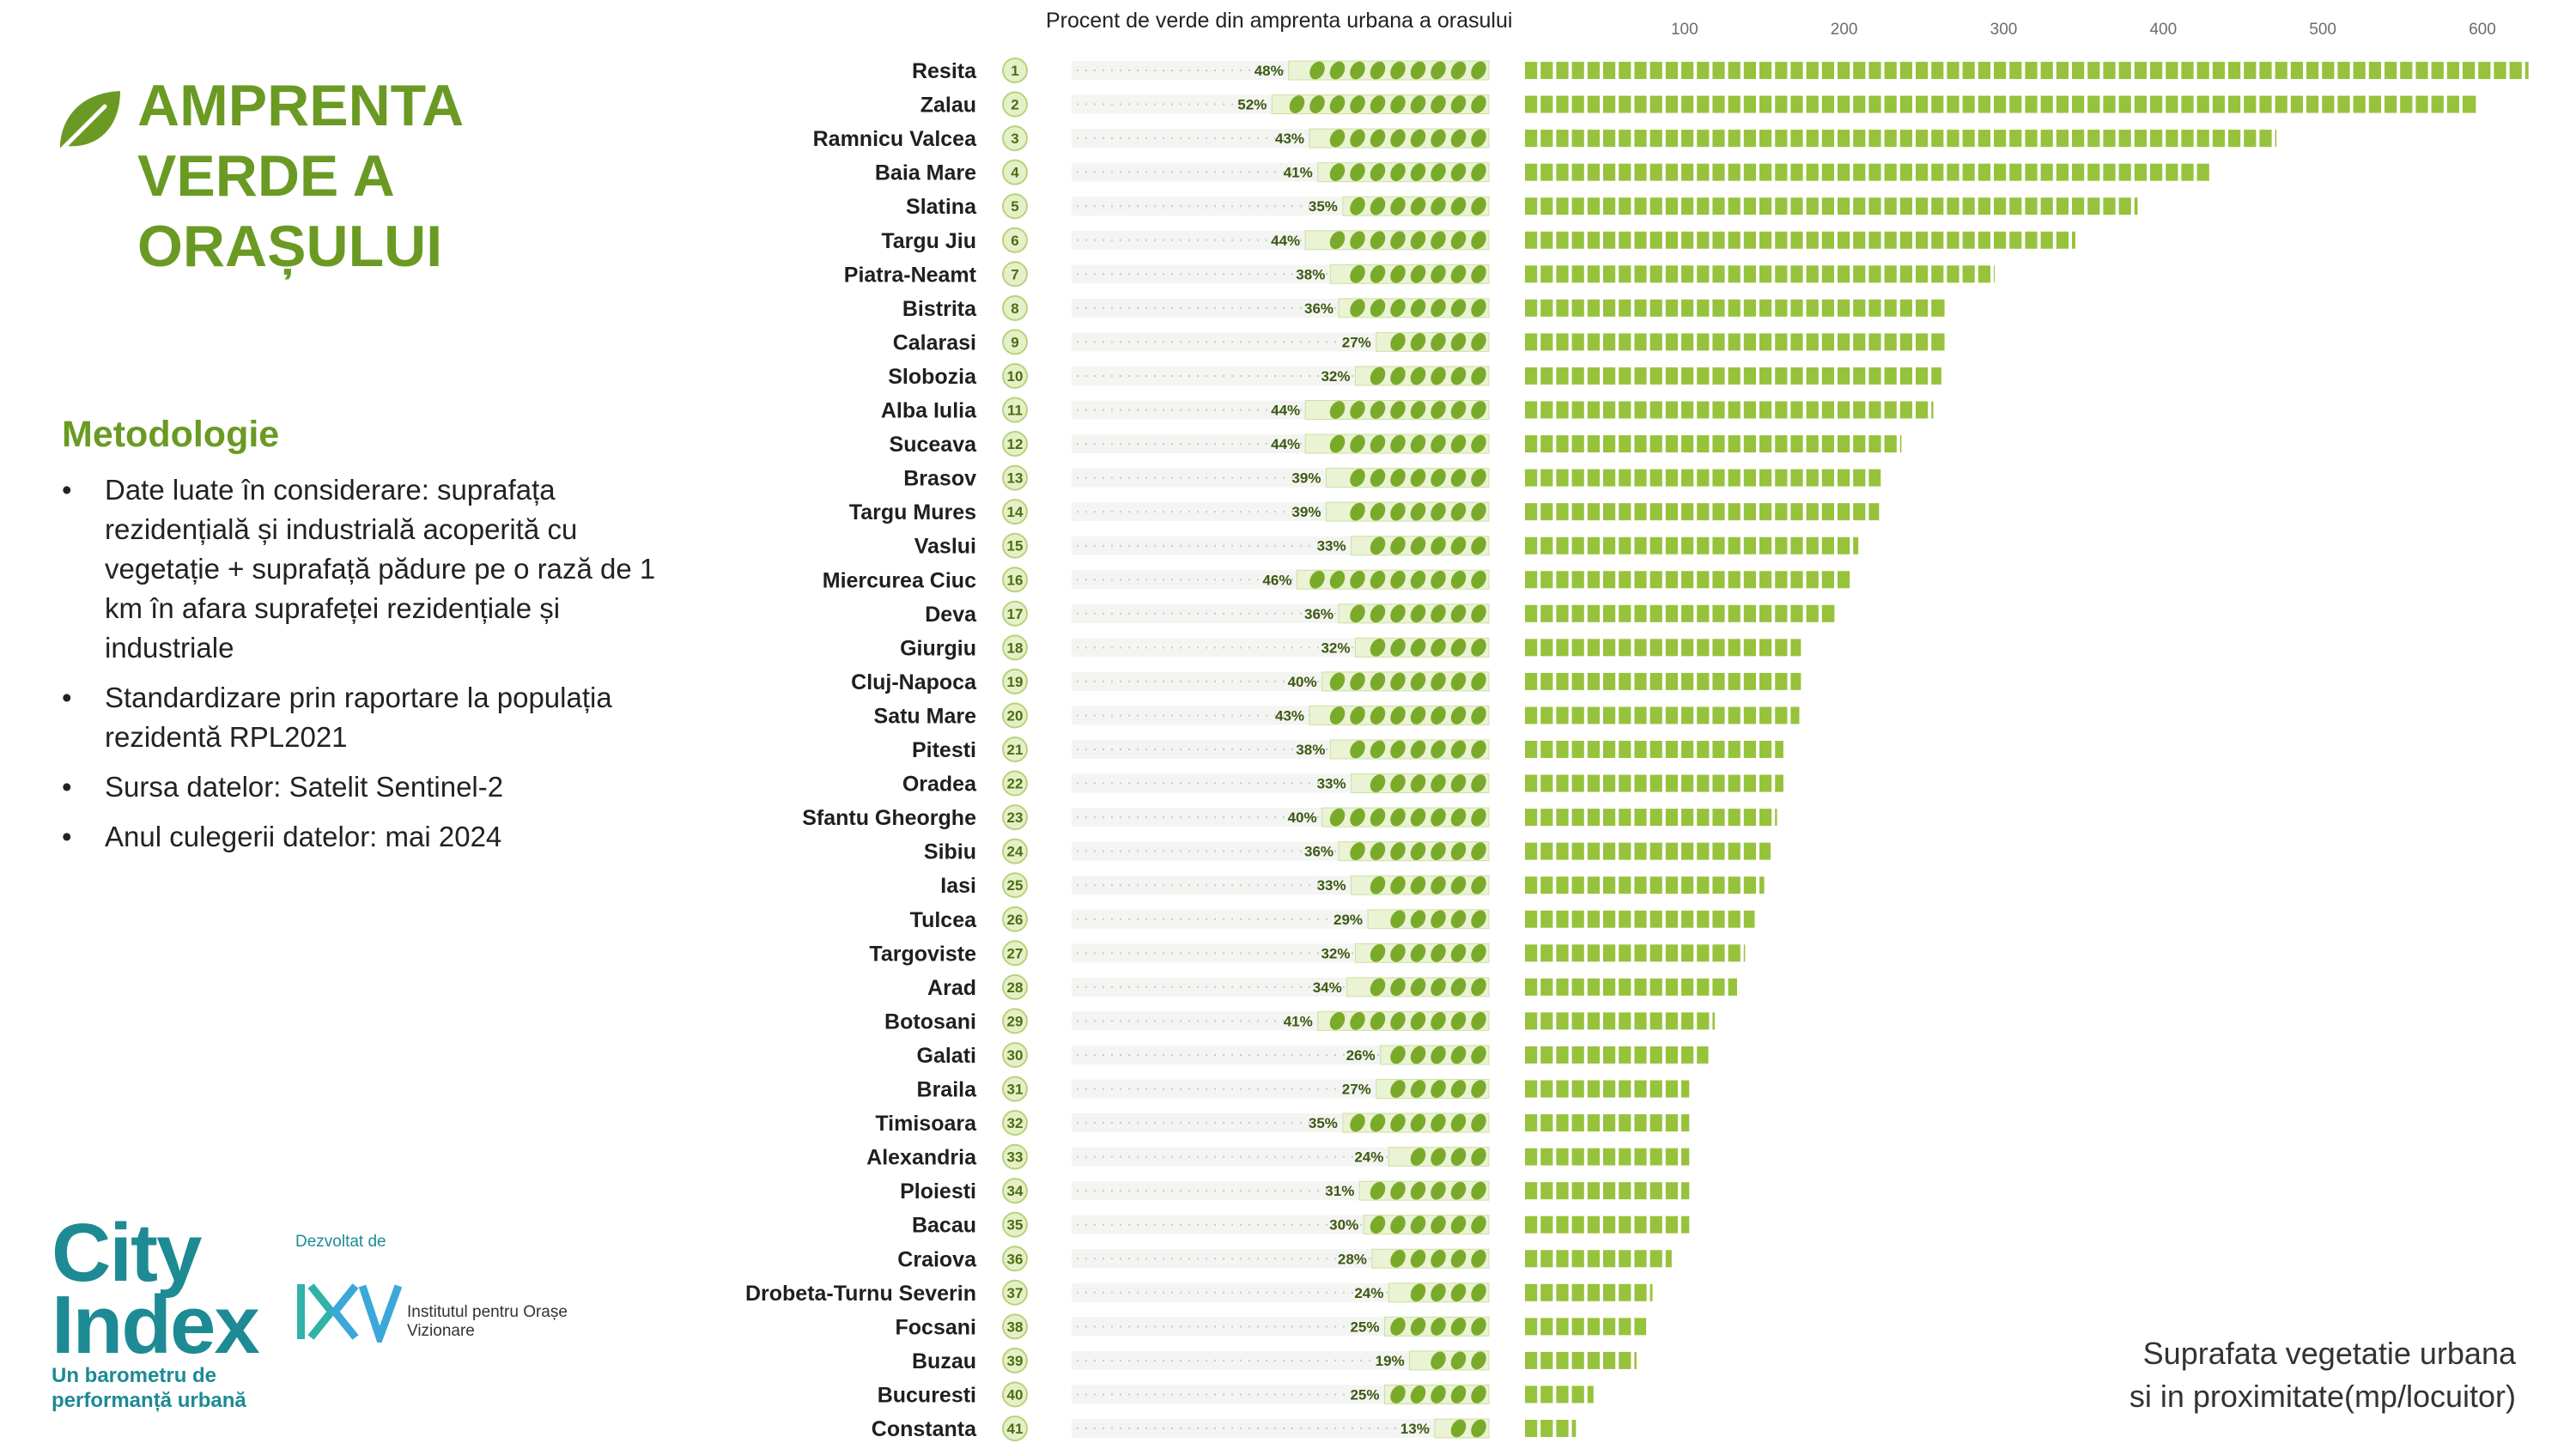  Describe the element at coordinates (941, 207) in the screenshot. I see `city-label: Slatina` at that location.